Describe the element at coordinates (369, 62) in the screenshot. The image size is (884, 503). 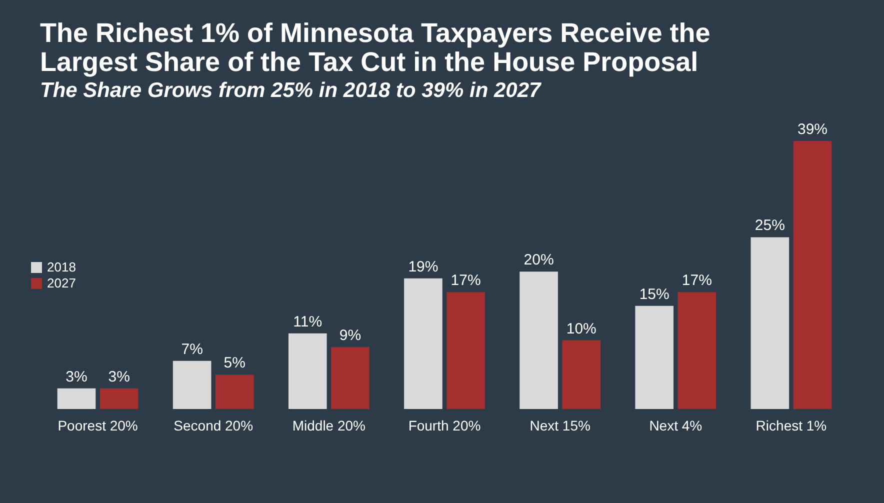
I see `text: Largest Share of the Tax Cut in the House Proposal` at that location.